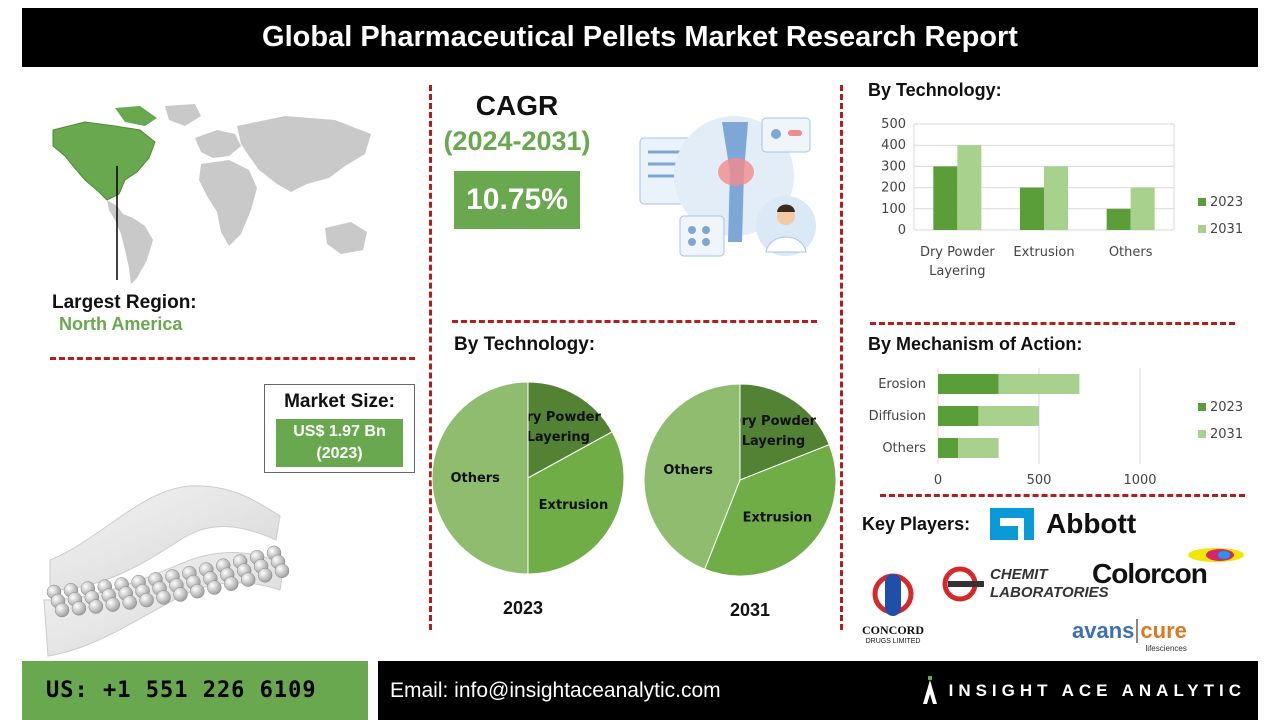 This screenshot has width=1280, height=720. What do you see at coordinates (523, 608) in the screenshot?
I see `pie-2023-label: 2023` at bounding box center [523, 608].